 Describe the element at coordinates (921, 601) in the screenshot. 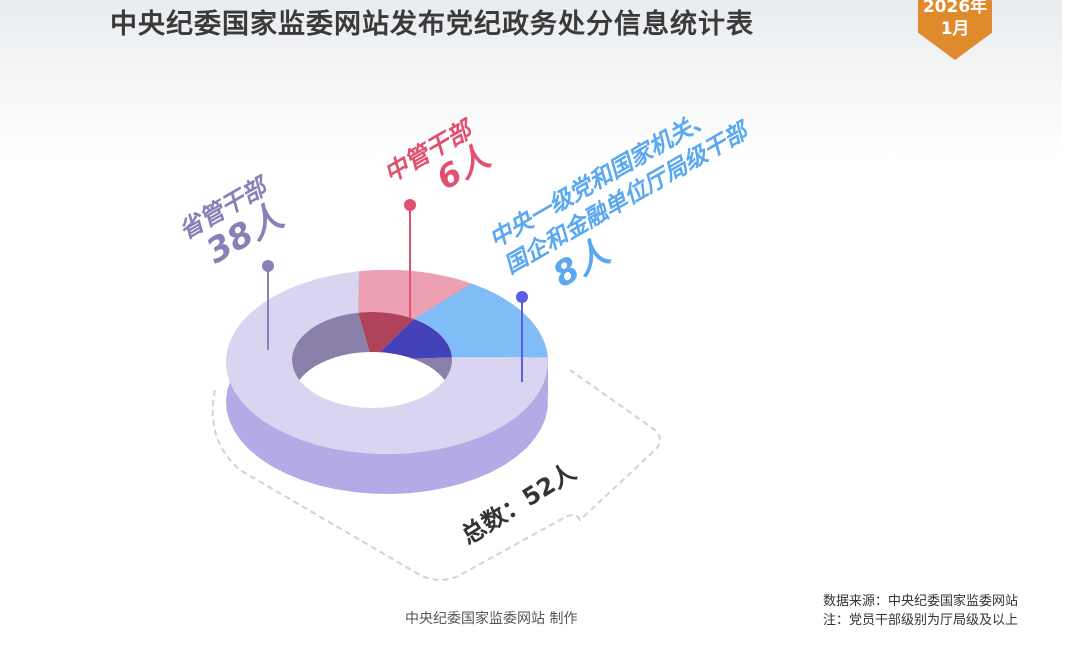

I see `data-source: 数据来源：中央纪委国家监委网站` at that location.